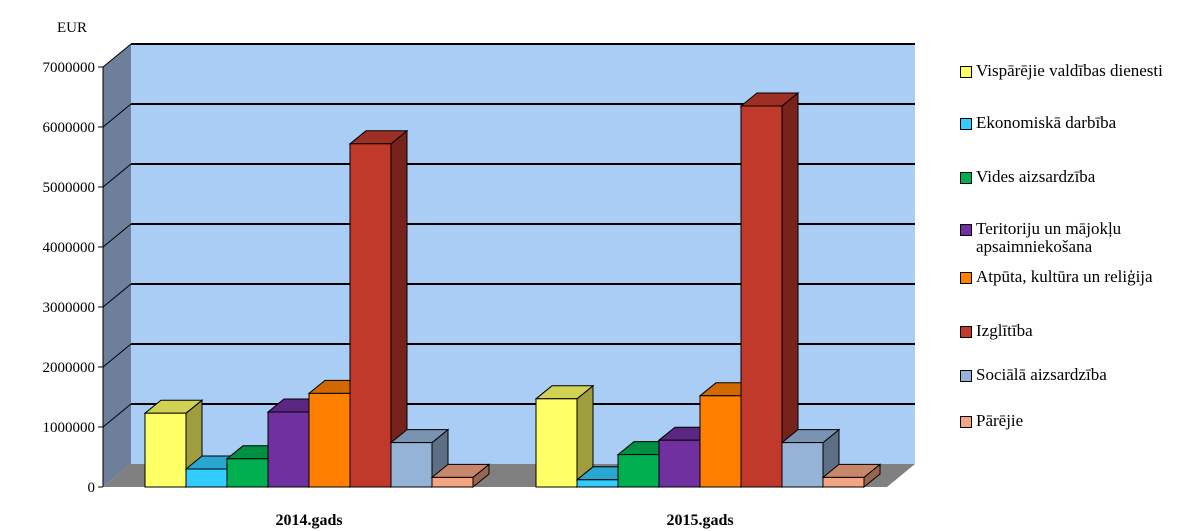 Image resolution: width=1189 pixels, height=531 pixels. What do you see at coordinates (1049, 237) in the screenshot?
I see `legend-label: Teritoriju un mājokļu apsaimniekošana` at bounding box center [1049, 237].